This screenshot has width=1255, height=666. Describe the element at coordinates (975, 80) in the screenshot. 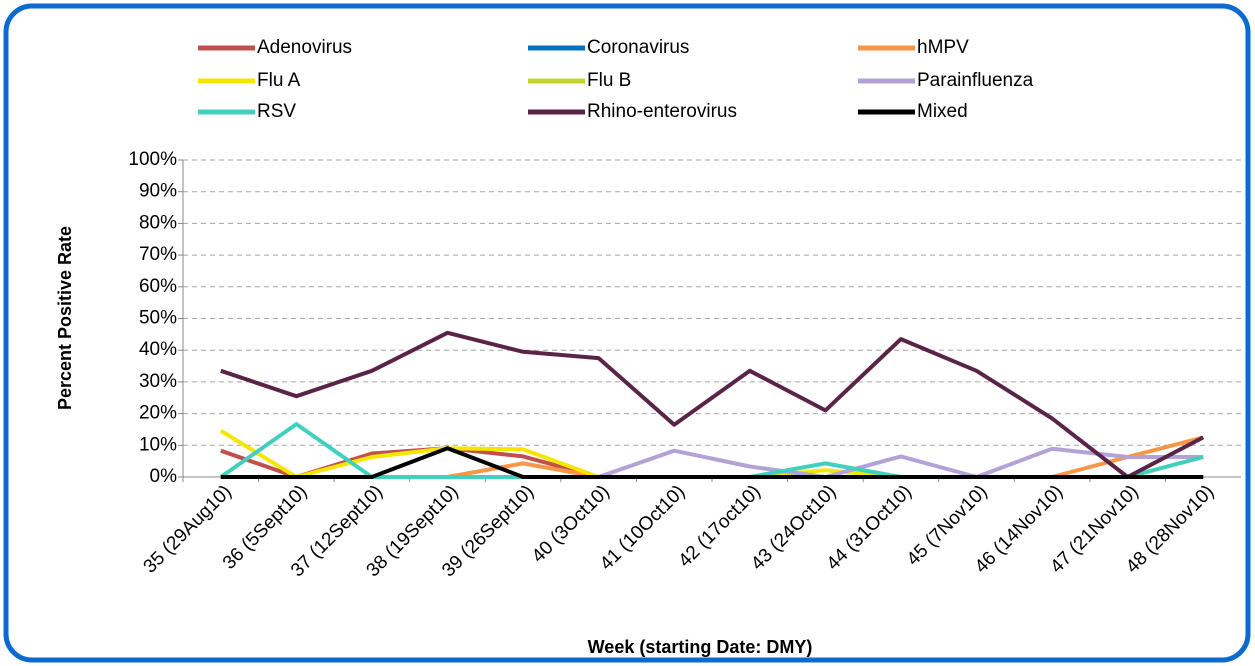

I see `legend-label: Parainfluenza` at that location.